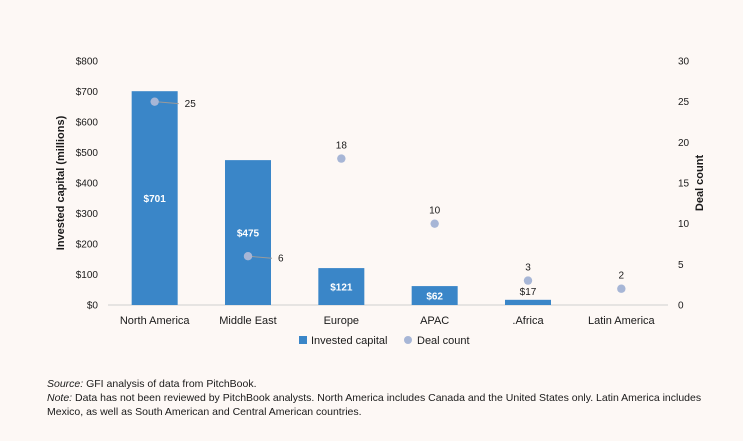 The width and height of the screenshot is (743, 441). What do you see at coordinates (622, 321) in the screenshot?
I see `x-tick-label: Latin America` at bounding box center [622, 321].